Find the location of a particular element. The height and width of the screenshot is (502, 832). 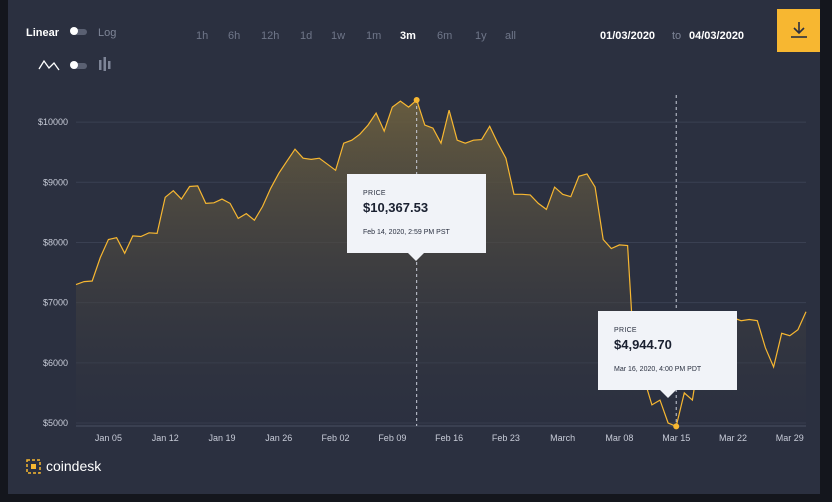

chart-type-toggle is located at coordinates (78, 65).